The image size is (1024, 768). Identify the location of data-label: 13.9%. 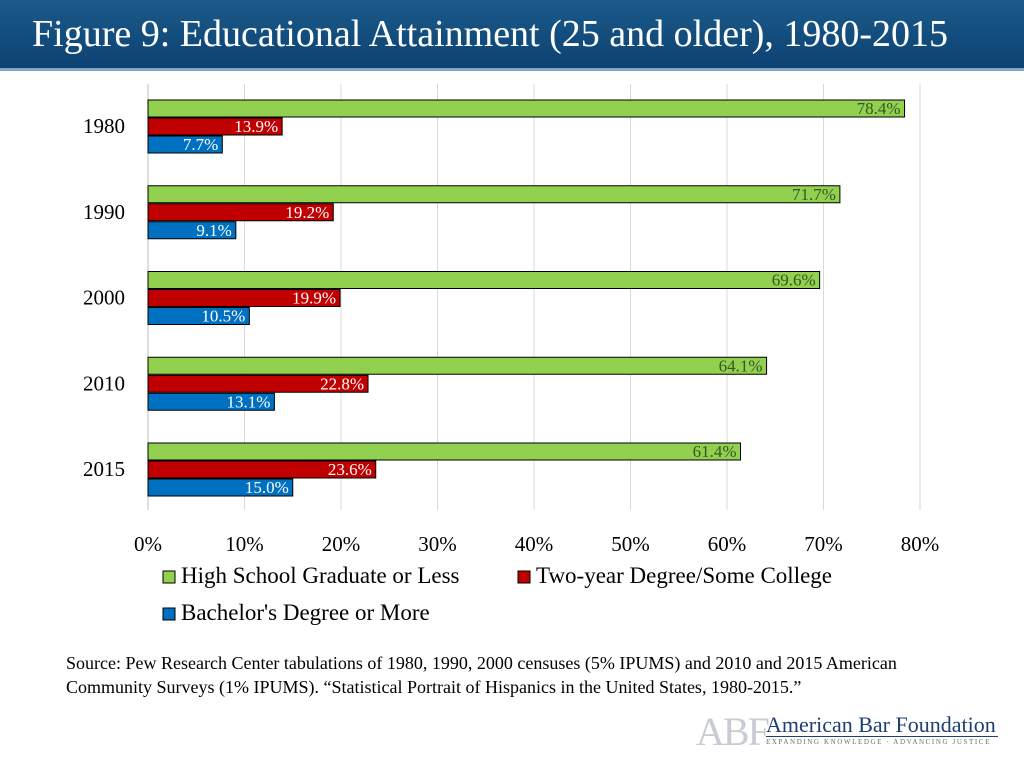
(256, 126).